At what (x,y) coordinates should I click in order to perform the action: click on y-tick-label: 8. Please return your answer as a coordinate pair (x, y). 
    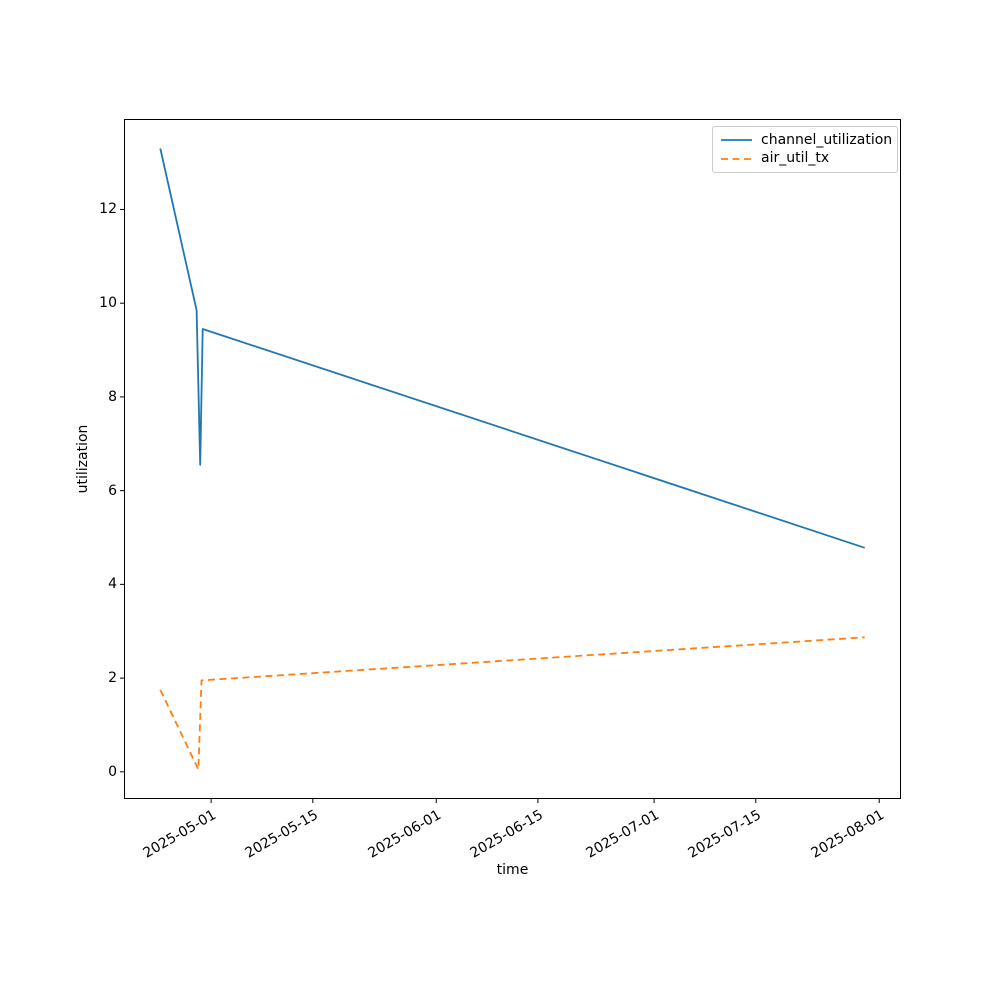
    Looking at the image, I should click on (112, 396).